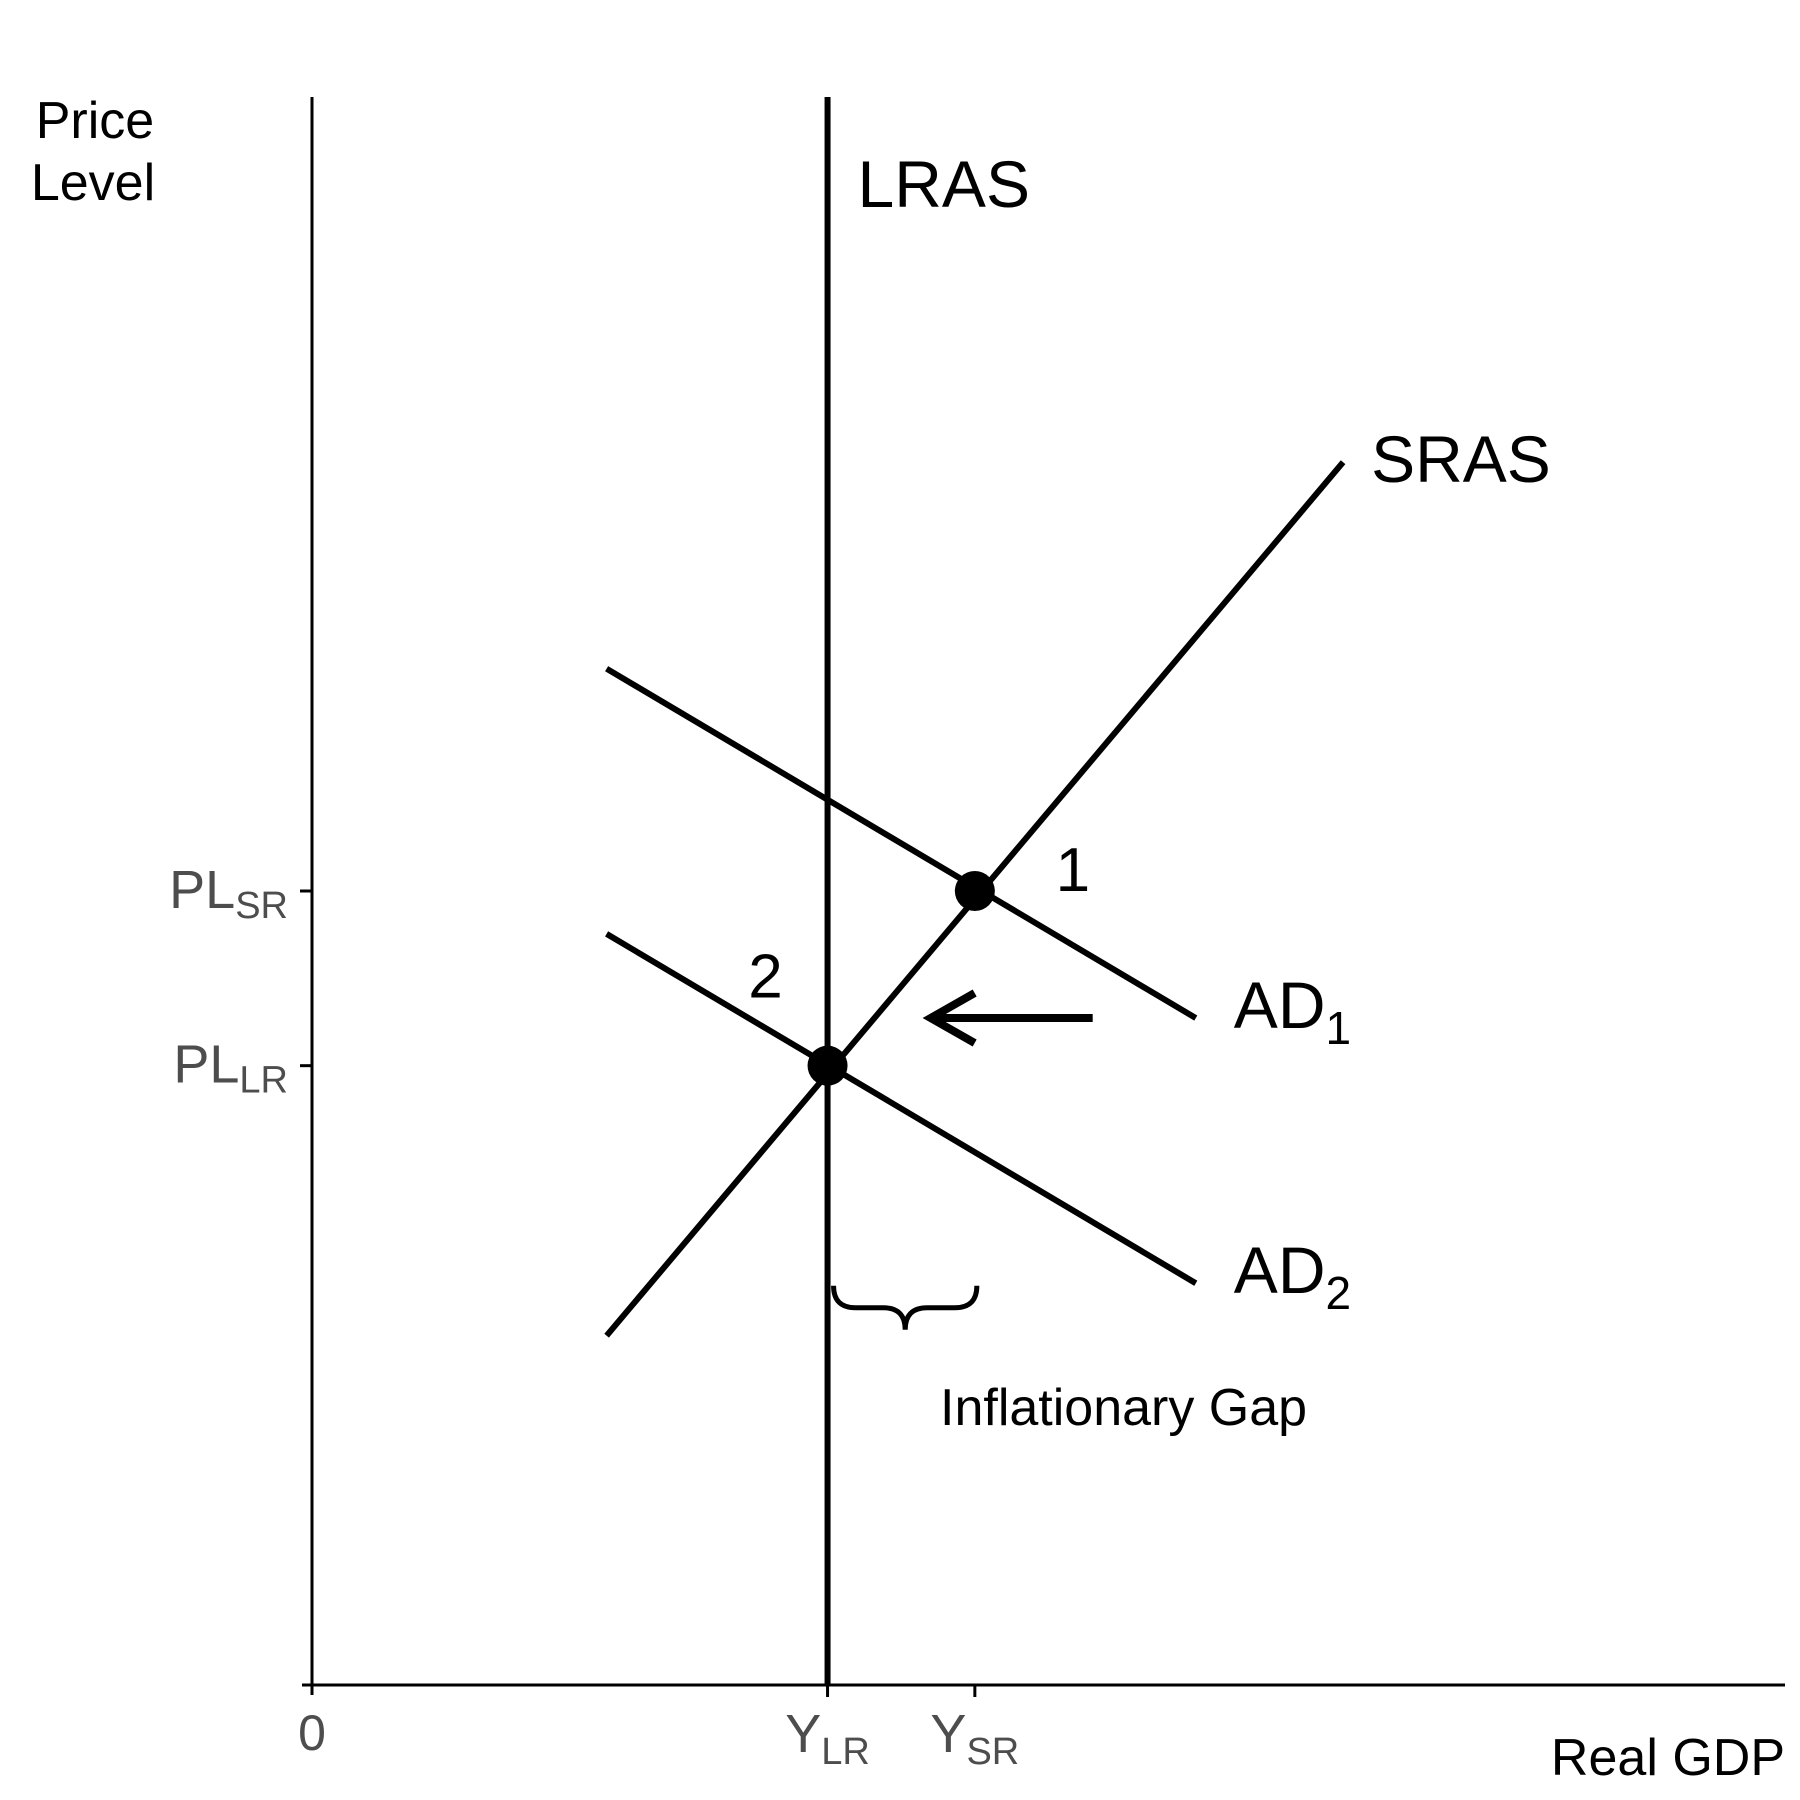 This screenshot has width=1800, height=1800. Describe the element at coordinates (944, 184) in the screenshot. I see `curve-label: LRAS` at that location.